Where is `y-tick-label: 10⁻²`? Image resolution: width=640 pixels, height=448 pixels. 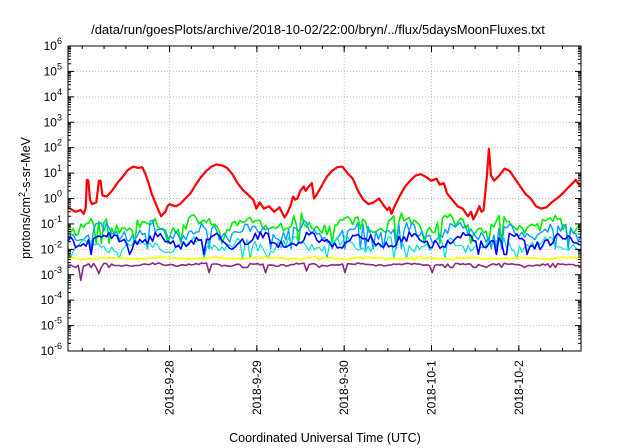
y-tick-label: 10⁻² is located at coordinates (51, 247).